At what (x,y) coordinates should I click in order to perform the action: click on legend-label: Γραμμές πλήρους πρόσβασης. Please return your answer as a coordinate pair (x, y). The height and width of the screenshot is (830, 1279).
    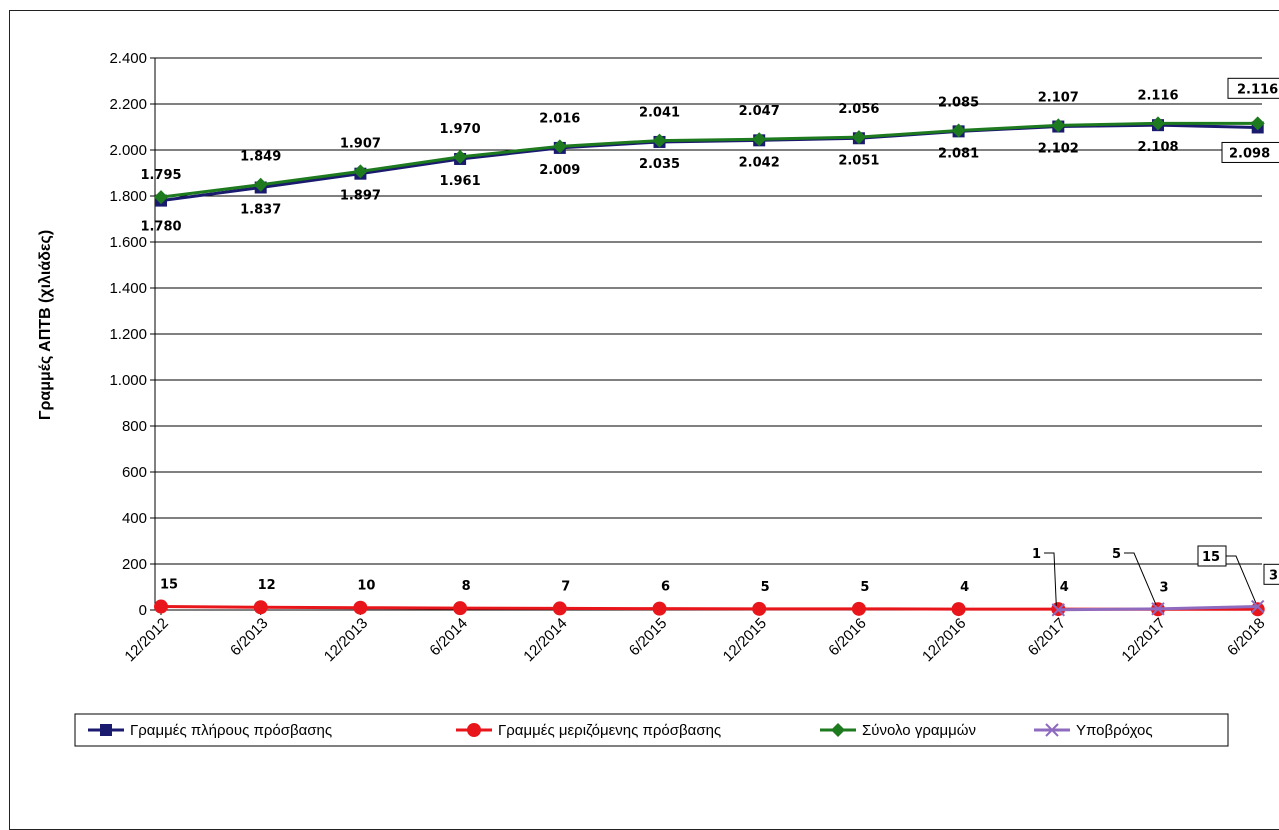
    Looking at the image, I should click on (231, 730).